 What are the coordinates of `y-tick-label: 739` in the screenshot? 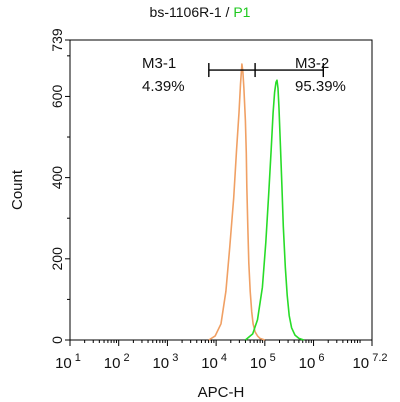 It's located at (57, 40).